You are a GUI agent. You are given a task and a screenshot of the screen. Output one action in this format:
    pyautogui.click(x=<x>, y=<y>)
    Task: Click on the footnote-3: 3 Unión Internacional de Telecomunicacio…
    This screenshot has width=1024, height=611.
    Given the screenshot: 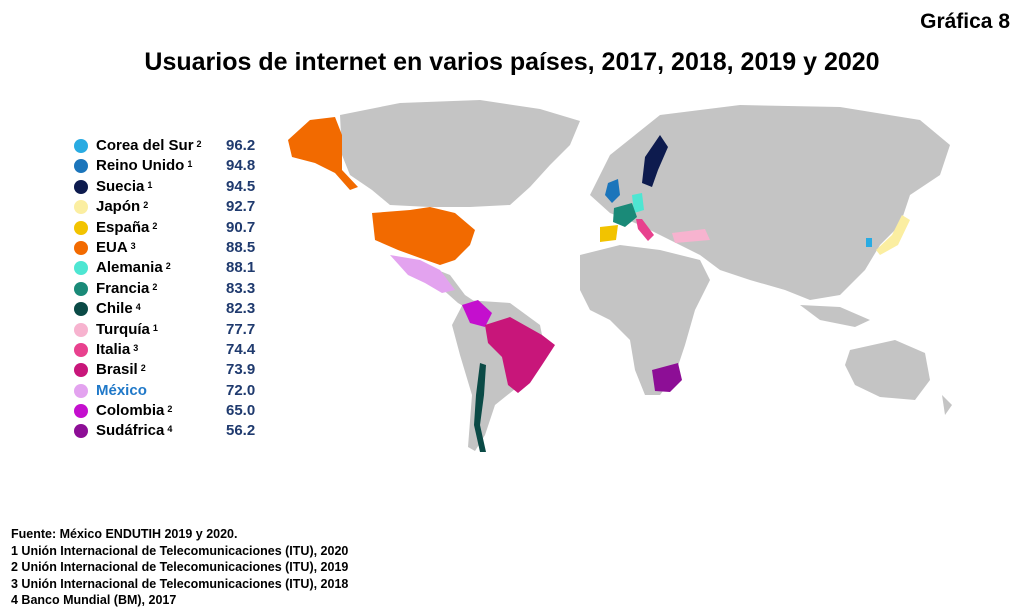 What is the action you would take?
    pyautogui.click(x=180, y=583)
    